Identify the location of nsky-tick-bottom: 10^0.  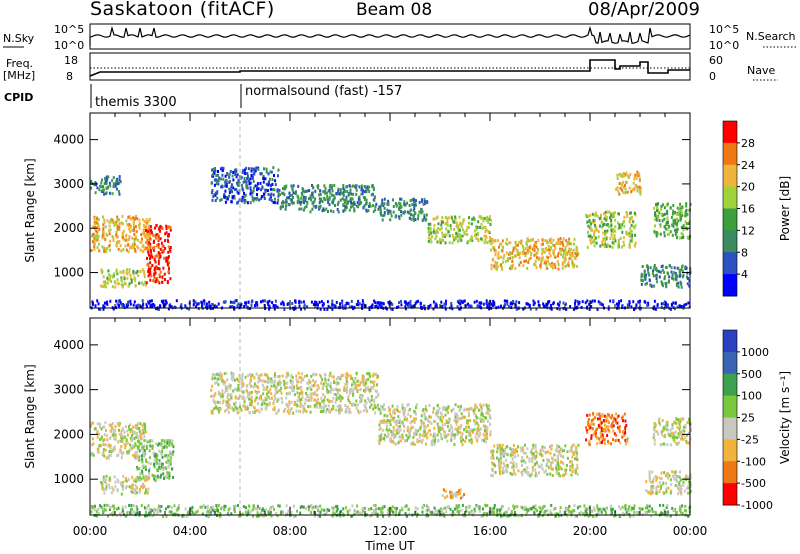
(69, 45).